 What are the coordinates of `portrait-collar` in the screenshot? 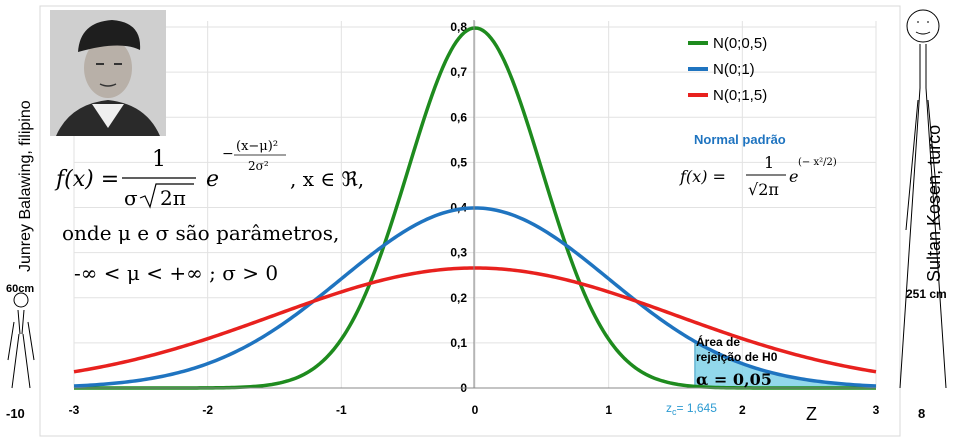 It's located at (108, 116).